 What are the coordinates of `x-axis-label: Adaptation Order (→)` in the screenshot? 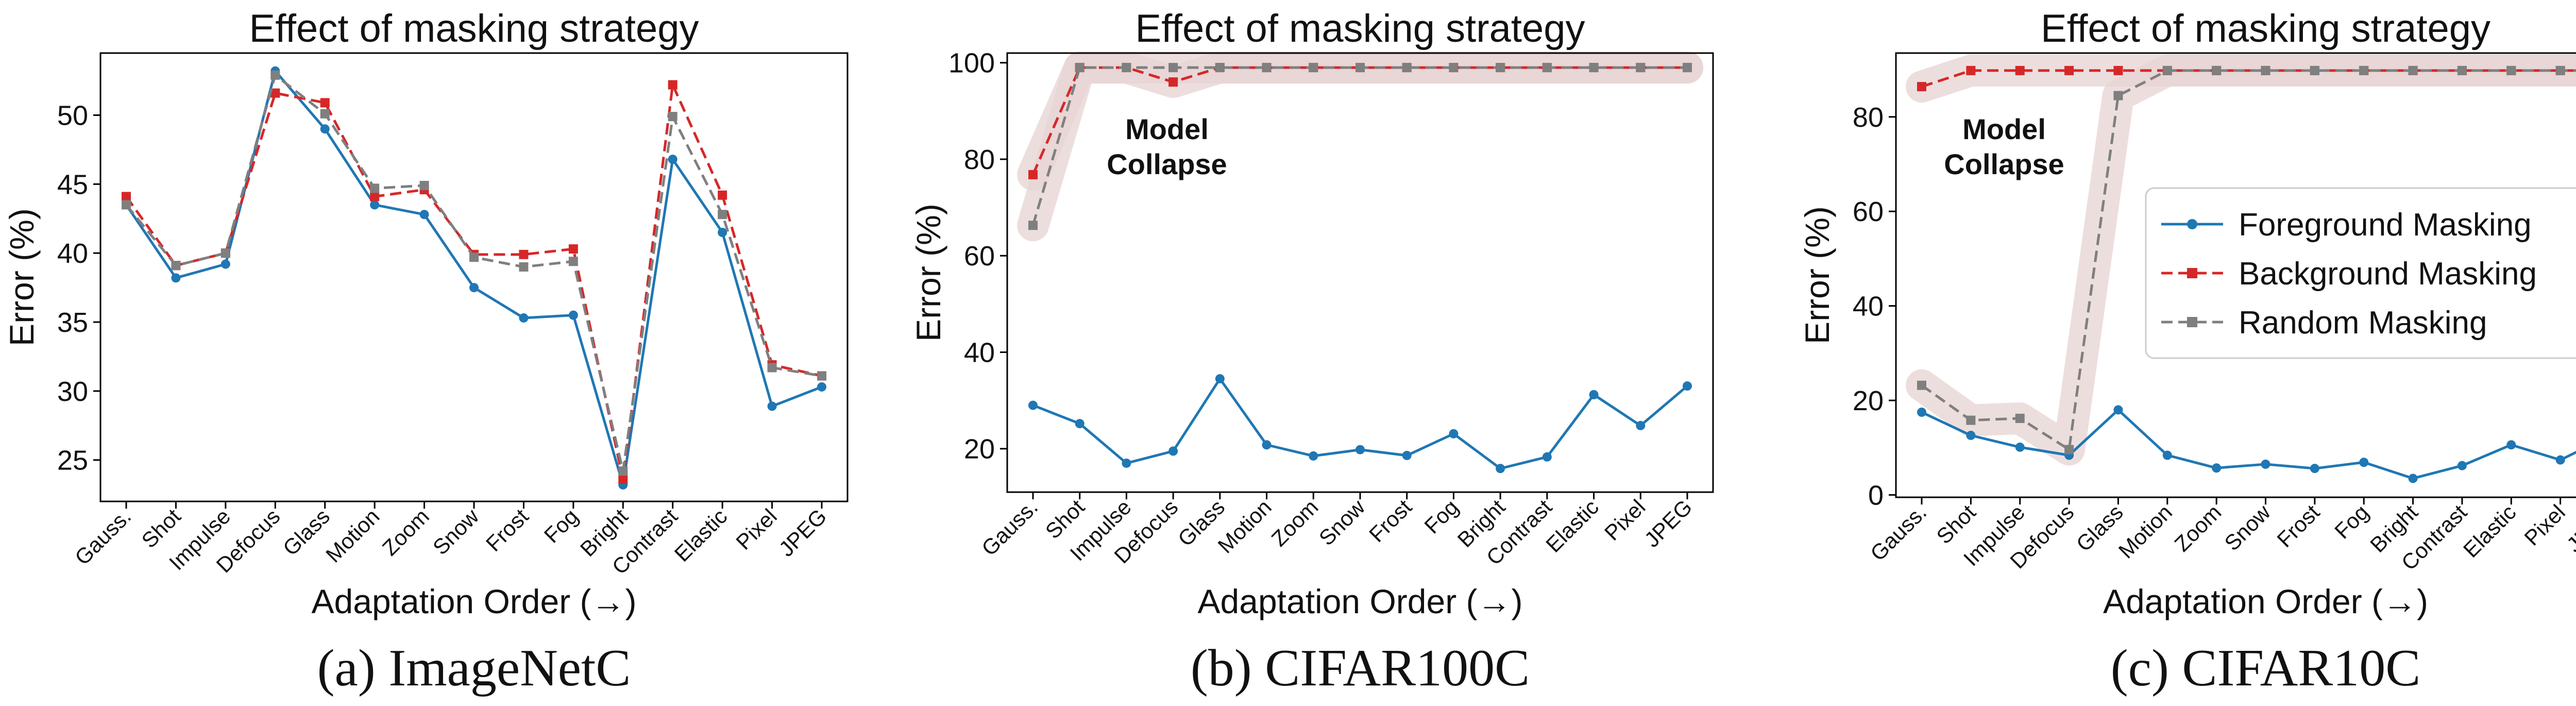 It's located at (474, 601).